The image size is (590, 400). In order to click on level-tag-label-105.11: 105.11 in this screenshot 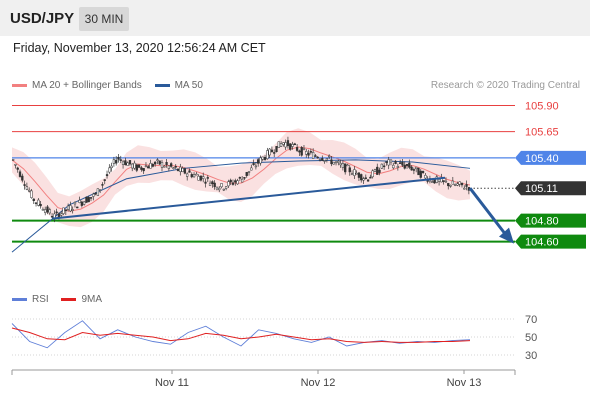, I will do `click(541, 189)`.